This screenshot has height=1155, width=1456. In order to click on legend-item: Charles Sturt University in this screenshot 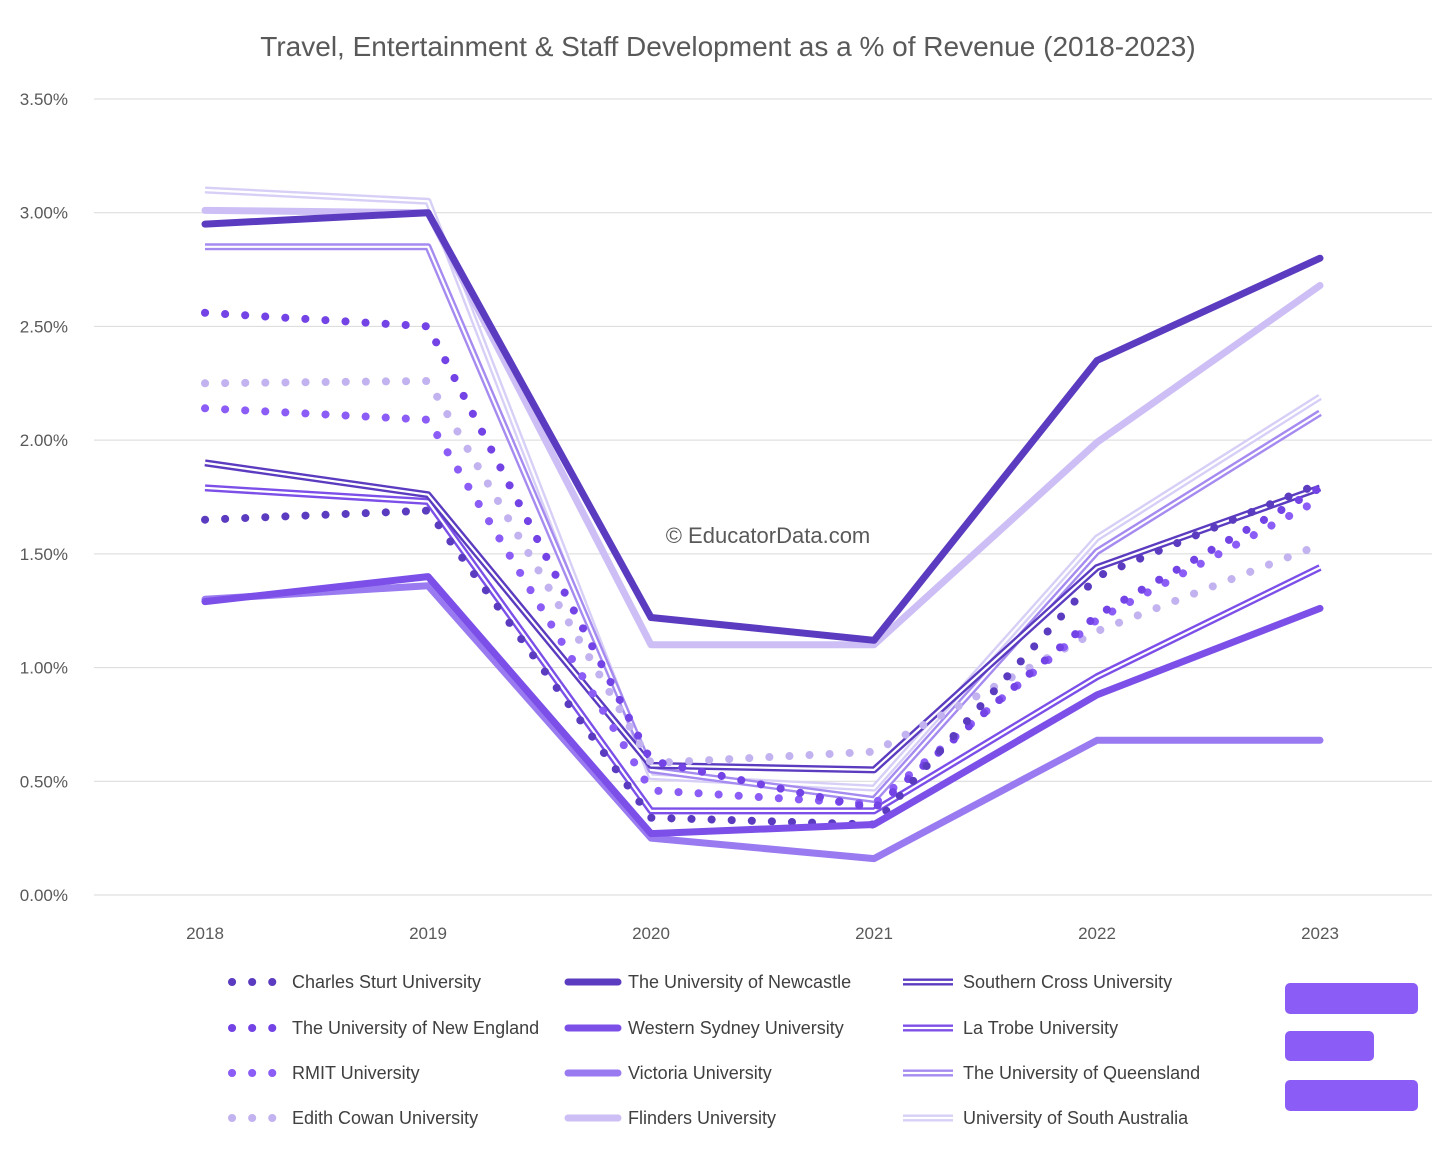, I will do `click(354, 982)`.